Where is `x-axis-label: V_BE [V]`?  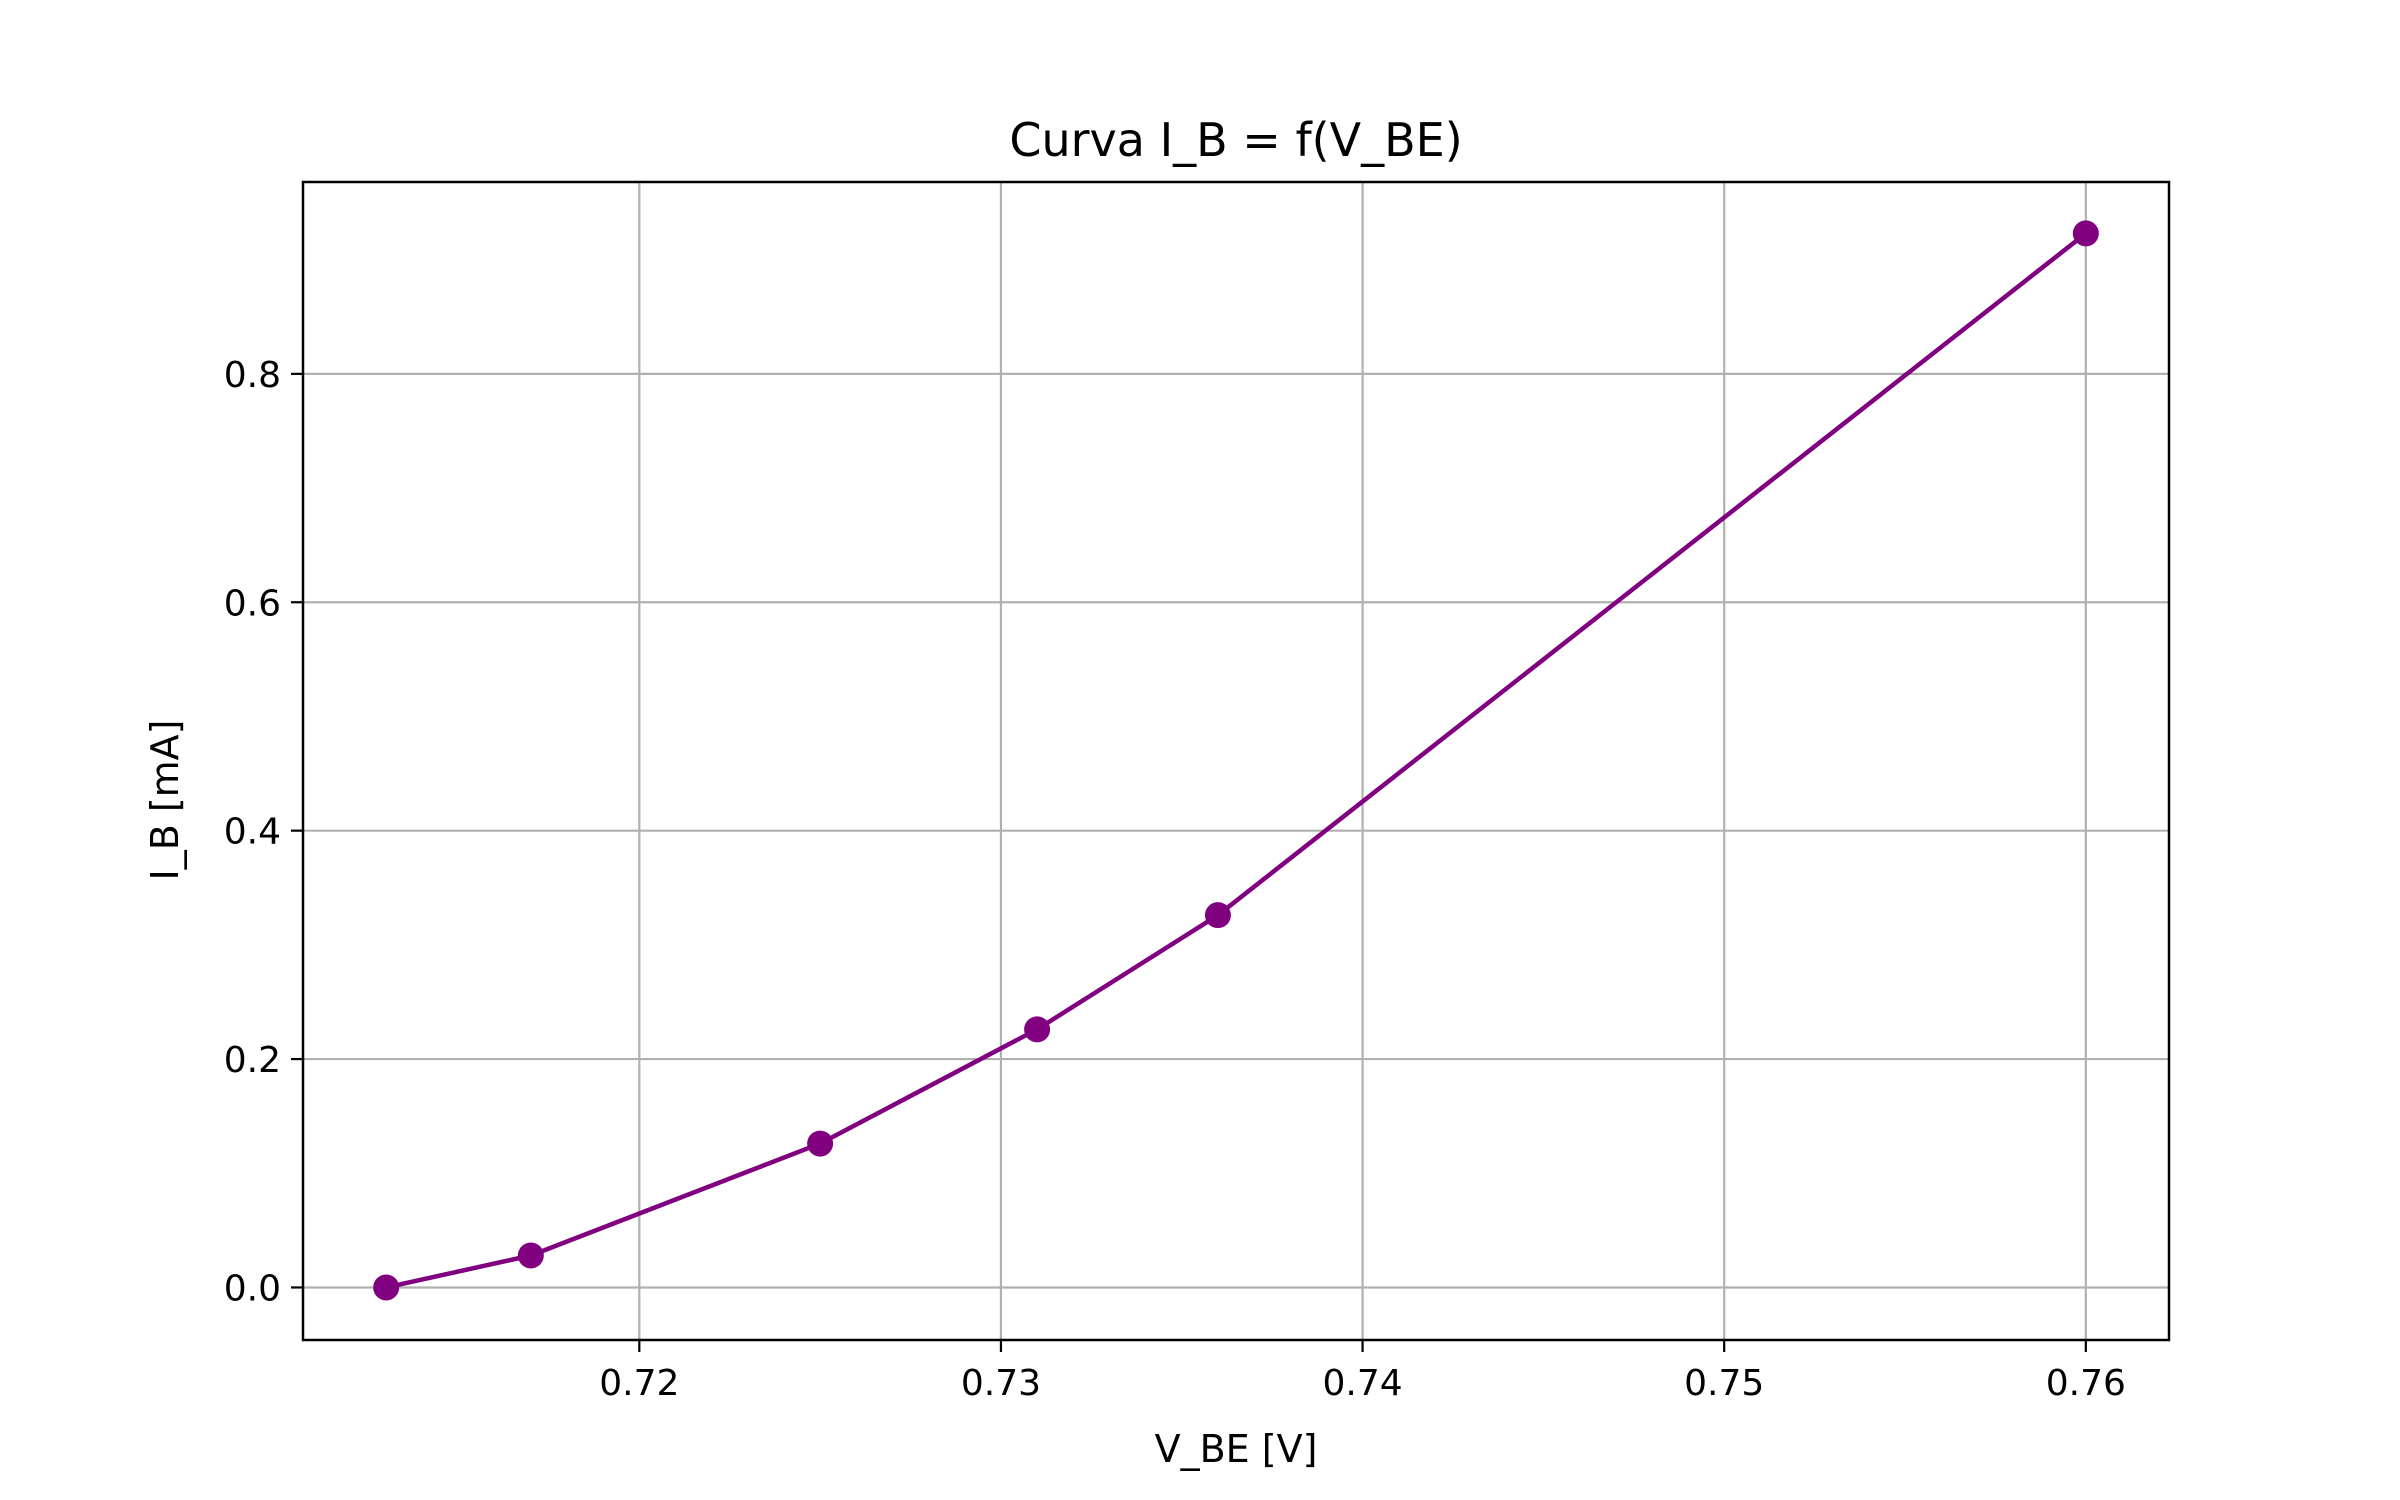
x-axis-label: V_BE [V] is located at coordinates (1236, 1449).